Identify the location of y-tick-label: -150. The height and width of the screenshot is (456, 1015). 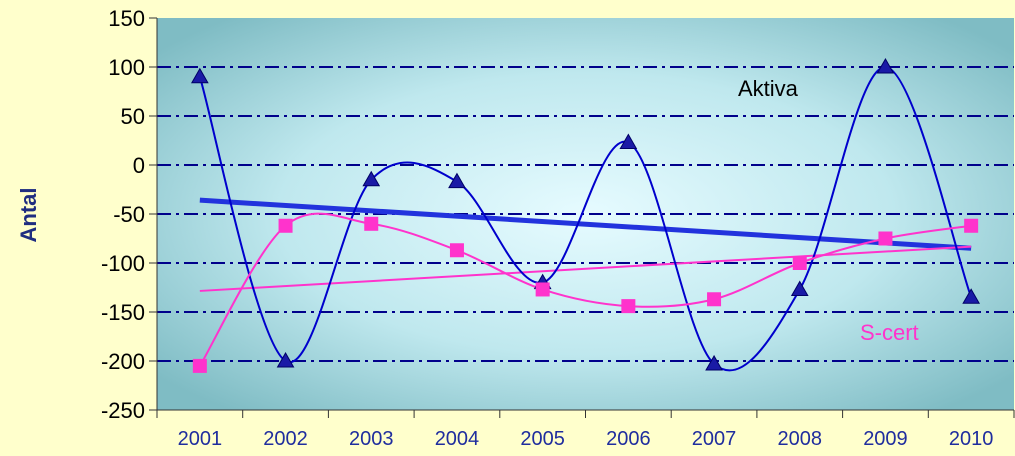
(123, 312).